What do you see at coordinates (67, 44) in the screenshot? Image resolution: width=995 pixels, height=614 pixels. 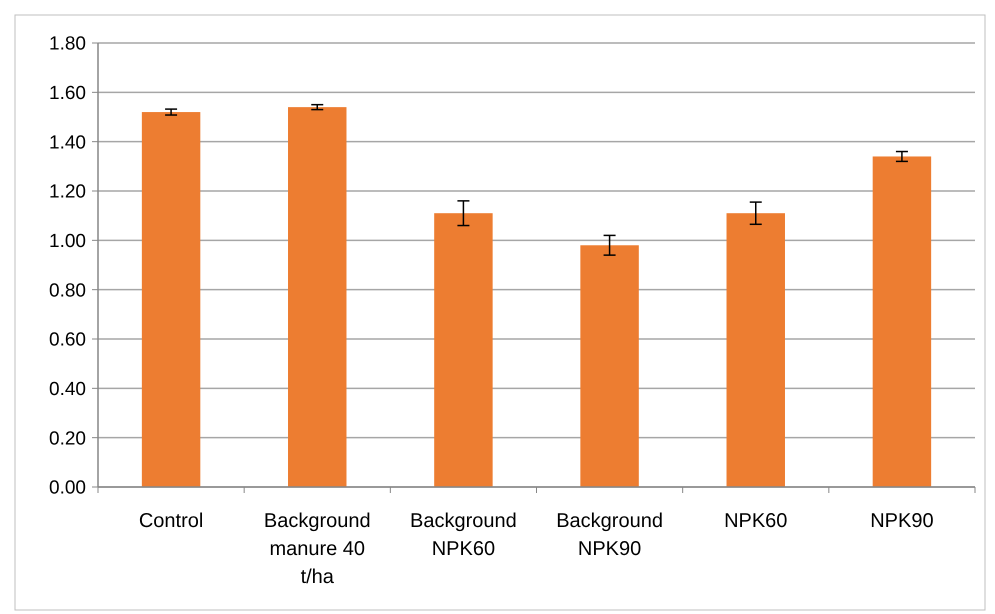 I see `y-tick-label: 1.80` at bounding box center [67, 44].